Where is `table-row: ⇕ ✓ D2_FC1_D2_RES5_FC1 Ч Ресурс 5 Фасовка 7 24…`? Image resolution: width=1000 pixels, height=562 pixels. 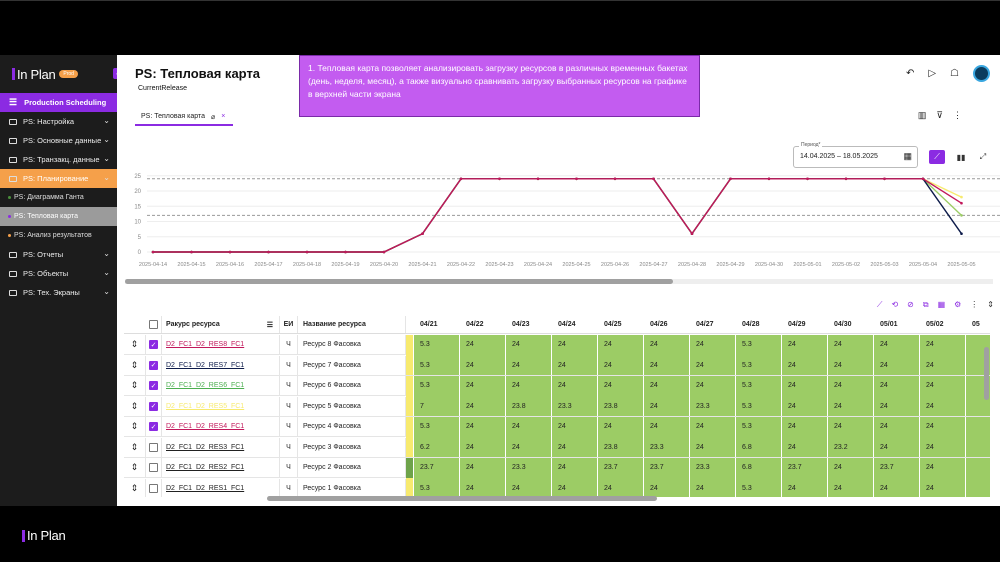
table-row: ⇕ ✓ D2_FC1_D2_RES5_FC1 Ч Ресурс 5 Фасовка 7 24… is located at coordinates (557, 406).